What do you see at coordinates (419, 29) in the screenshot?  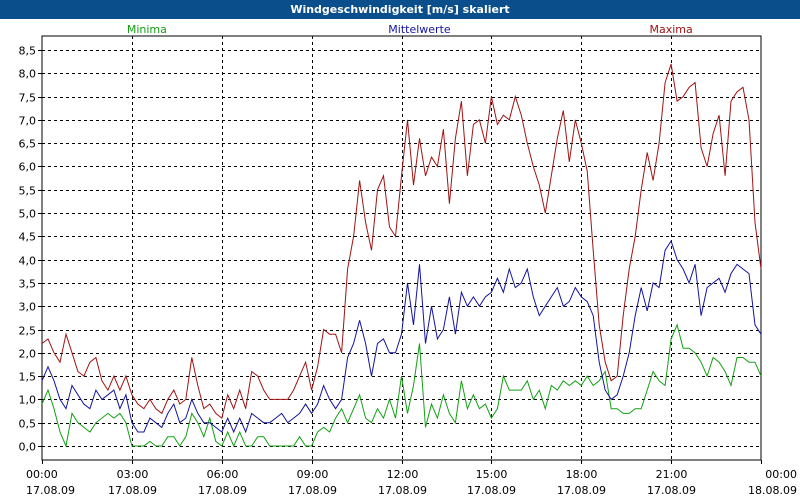 I see `series-label-mittelwerte: Mittelwerte` at bounding box center [419, 29].